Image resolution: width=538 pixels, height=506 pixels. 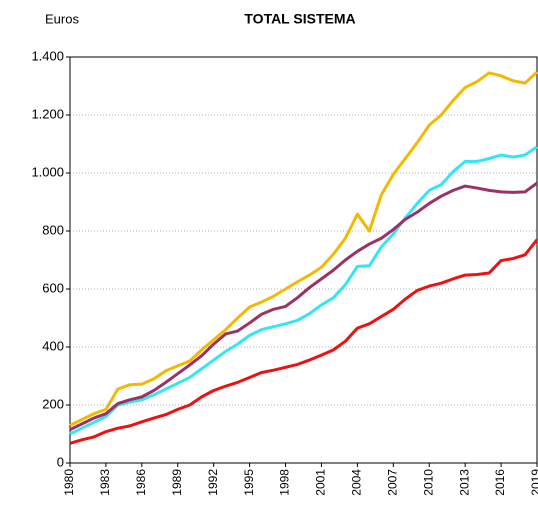 What do you see at coordinates (213, 482) in the screenshot?
I see `x-tick-label: 1992` at bounding box center [213, 482].